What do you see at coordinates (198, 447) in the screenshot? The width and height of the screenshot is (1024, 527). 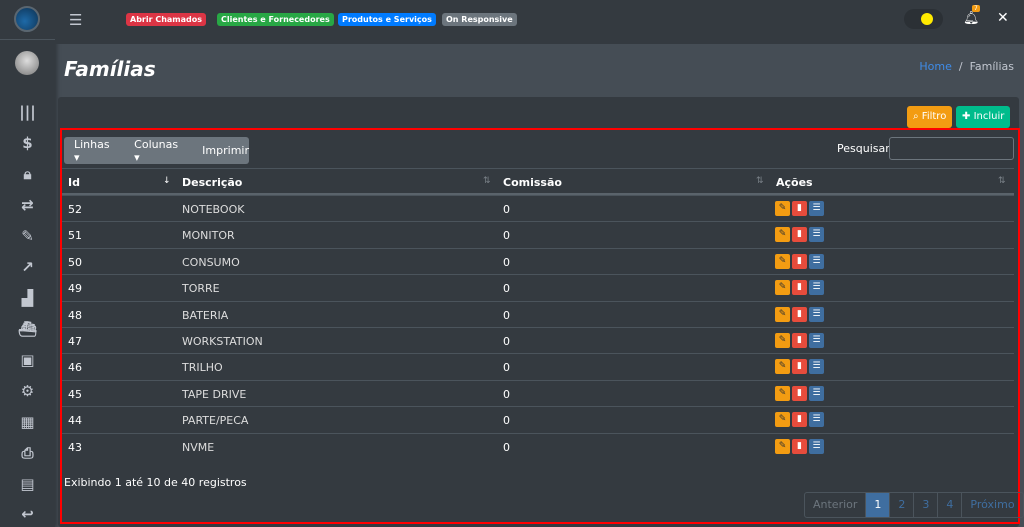 I see `cell-descricao: NVME` at bounding box center [198, 447].